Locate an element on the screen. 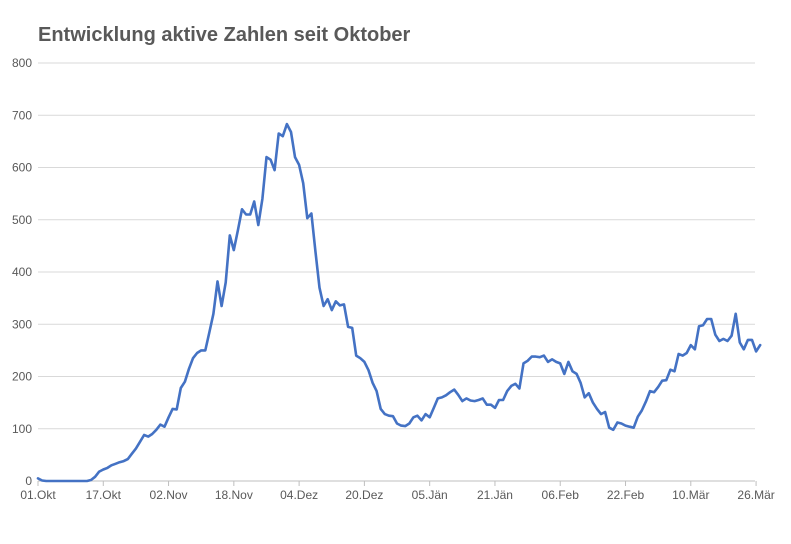 This screenshot has height=544, width=791. x-tick-label: 21.Jän is located at coordinates (495, 495).